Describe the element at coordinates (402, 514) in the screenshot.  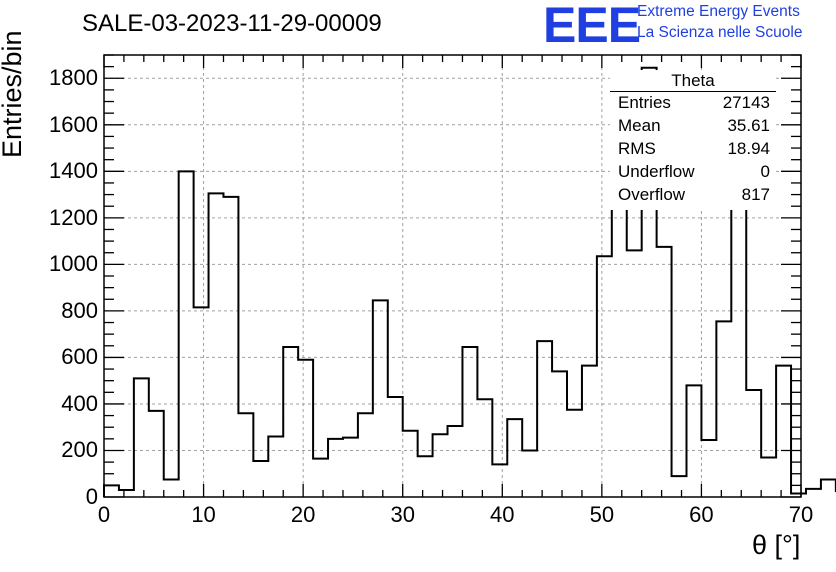
I see `x-tick-label: 30` at that location.